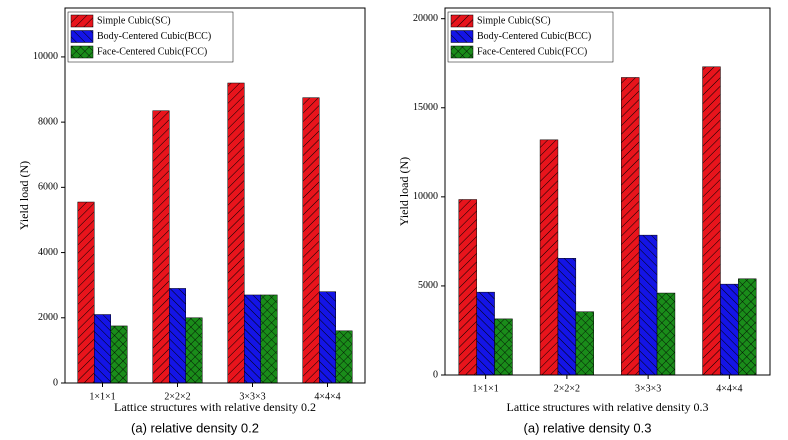 This screenshot has height=440, width=788. Describe the element at coordinates (48, 317) in the screenshot. I see `y-tick-label: 2000` at that location.